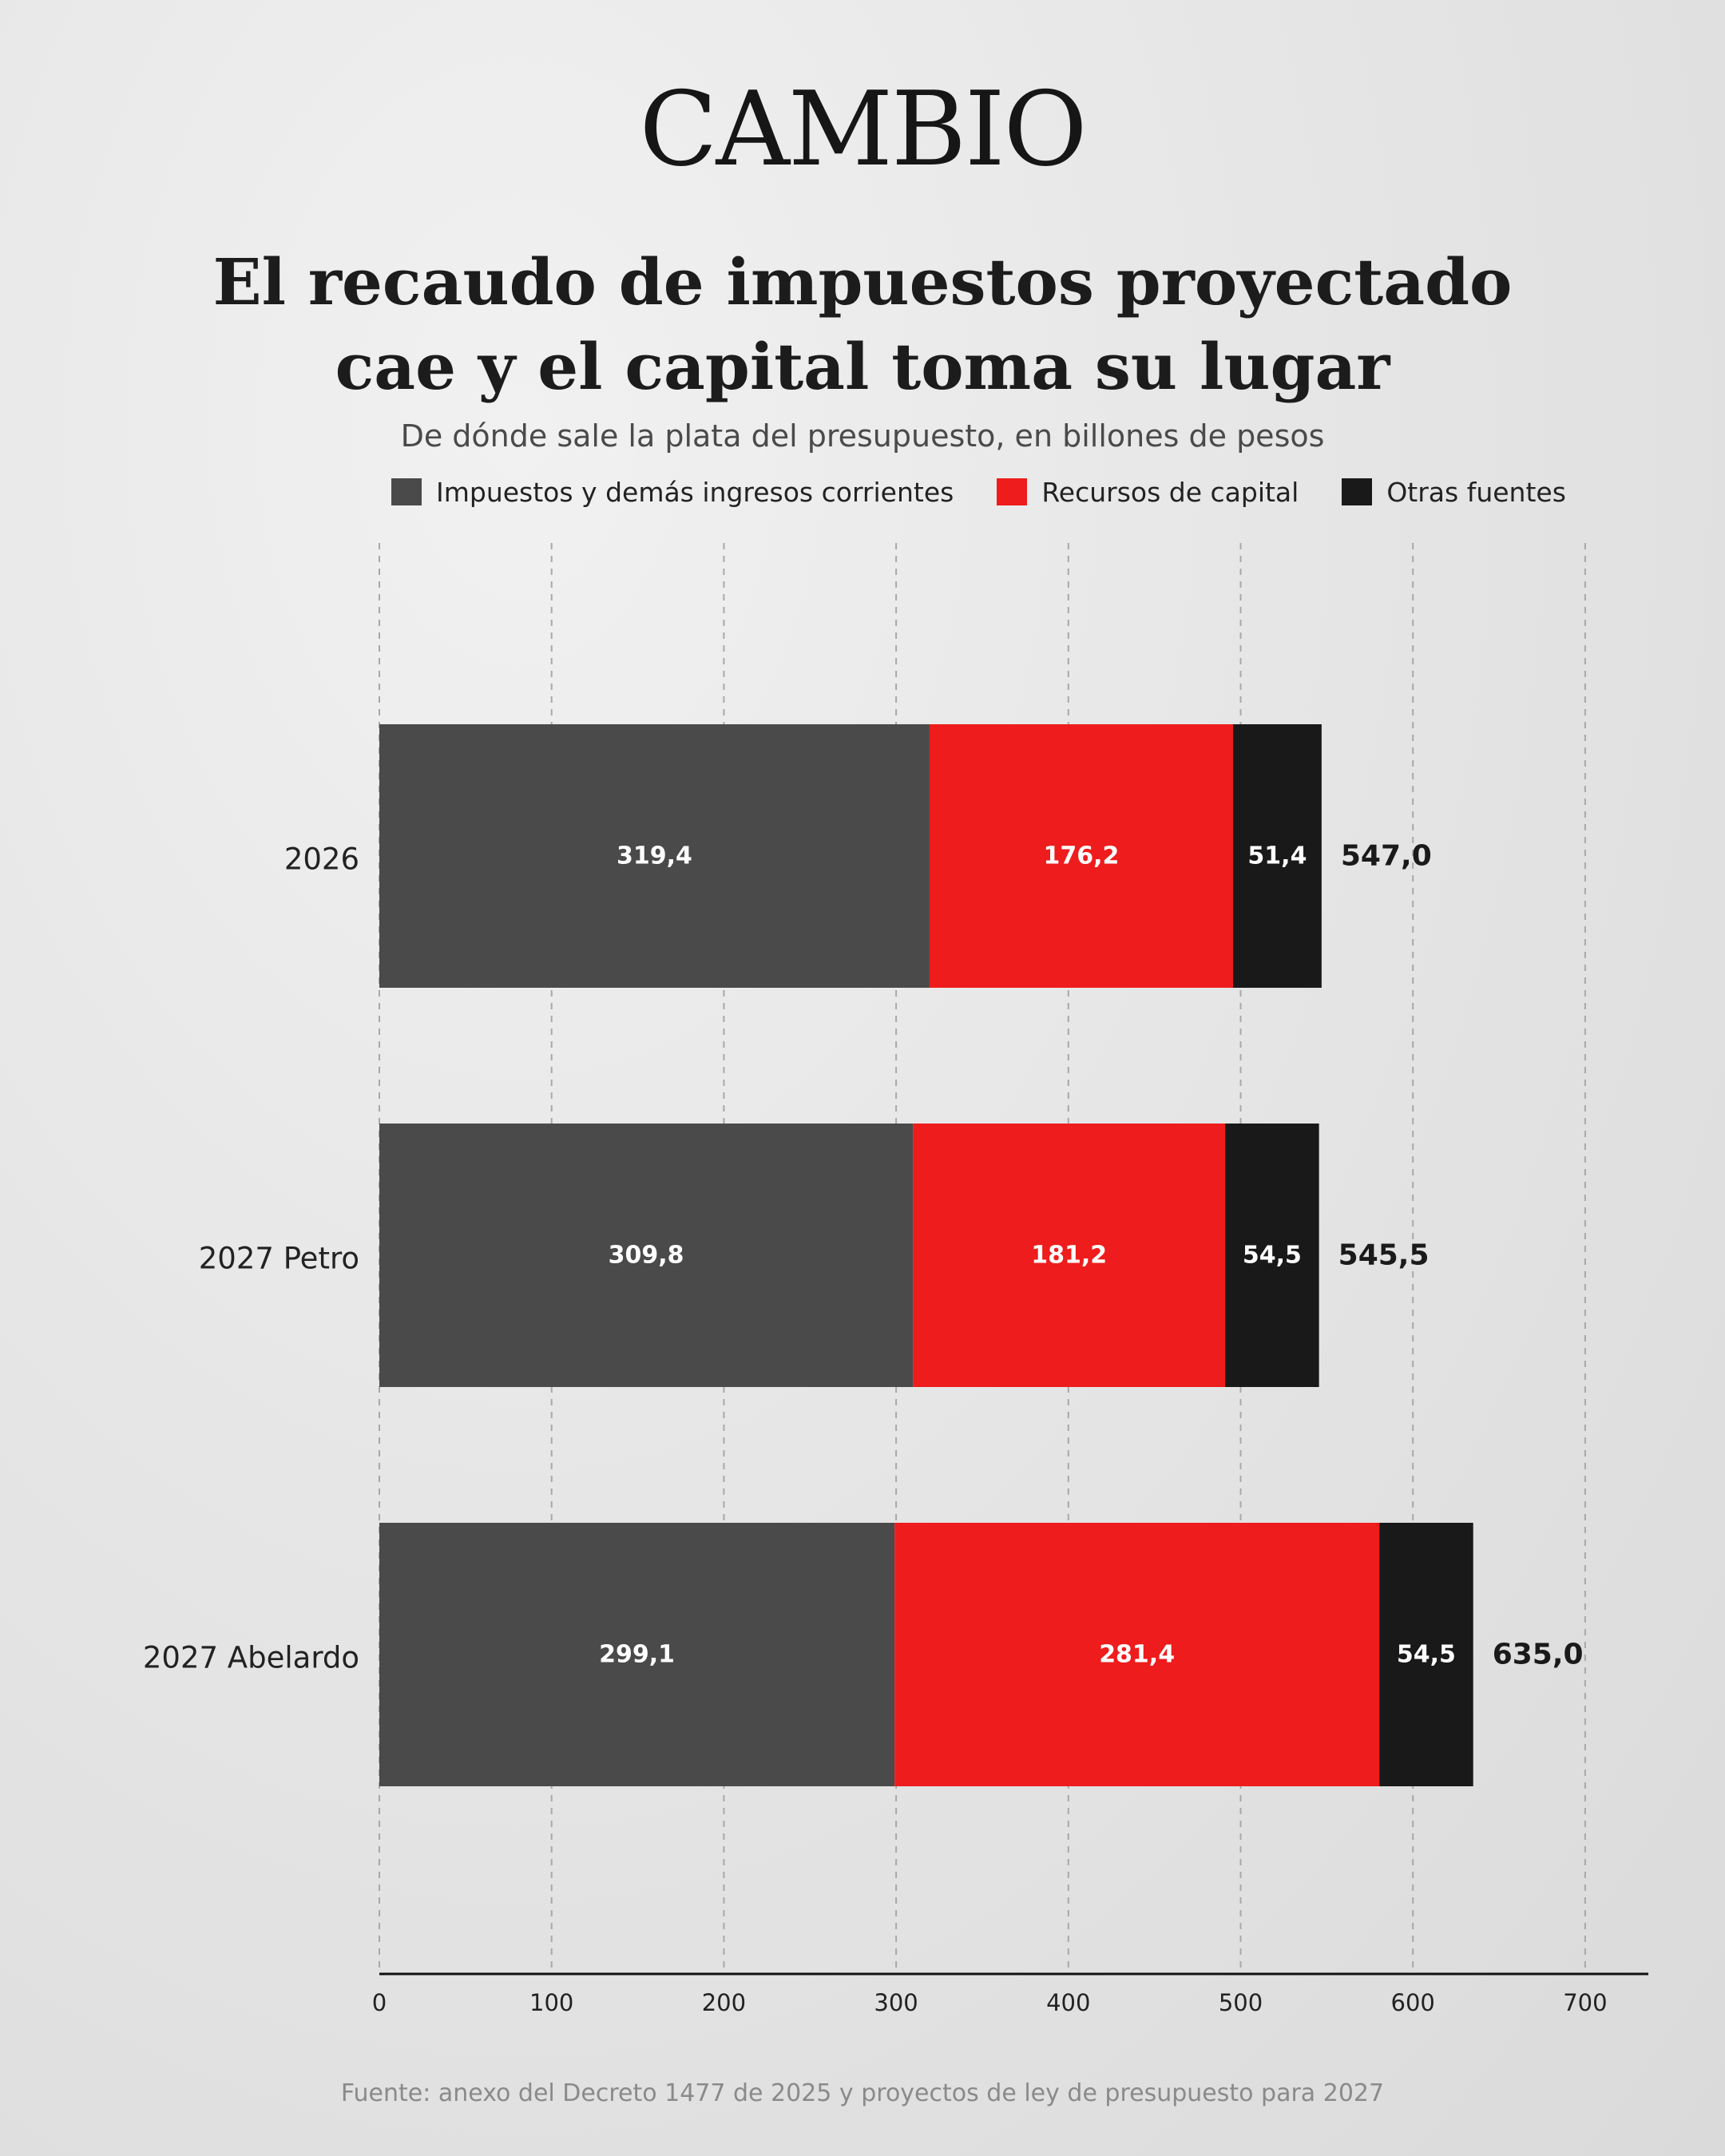 Image resolution: width=1725 pixels, height=2156 pixels. I want to click on bar-value-label: 299,1, so click(637, 1655).